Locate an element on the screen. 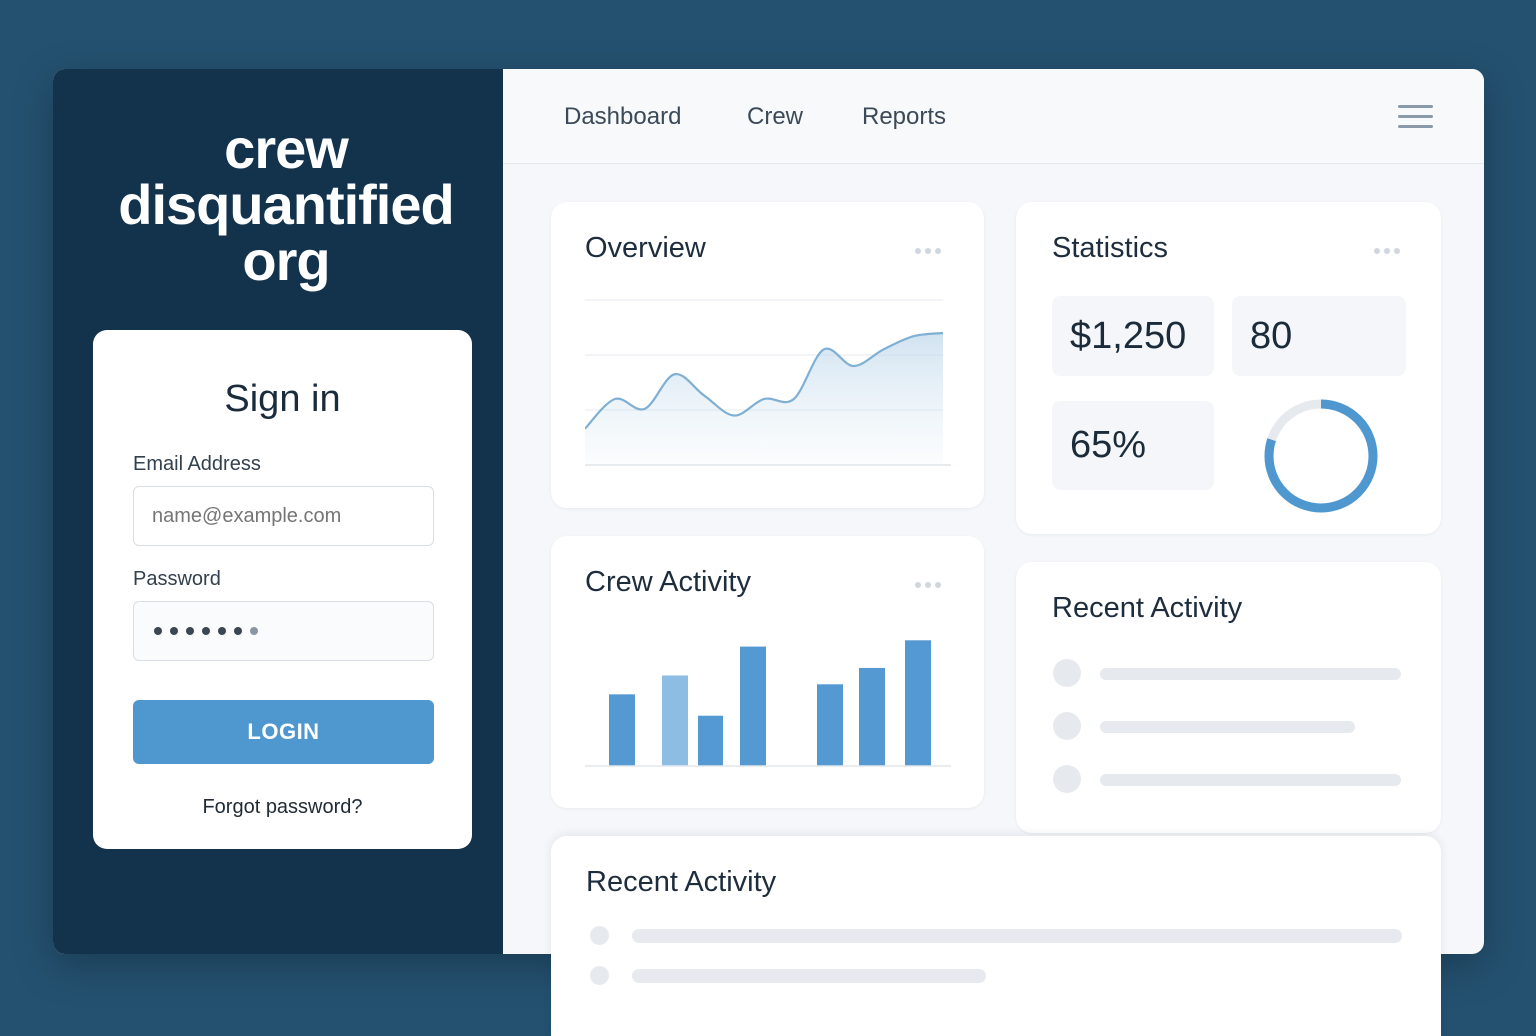 The image size is (1536, 1036). stat-count: 80 is located at coordinates (1319, 336).